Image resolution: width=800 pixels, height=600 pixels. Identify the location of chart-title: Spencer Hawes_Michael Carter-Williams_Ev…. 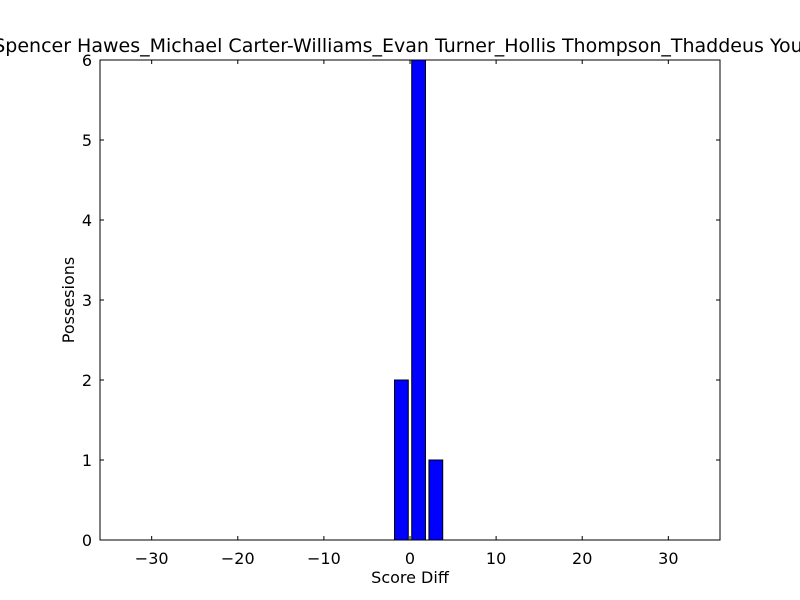
(400, 46).